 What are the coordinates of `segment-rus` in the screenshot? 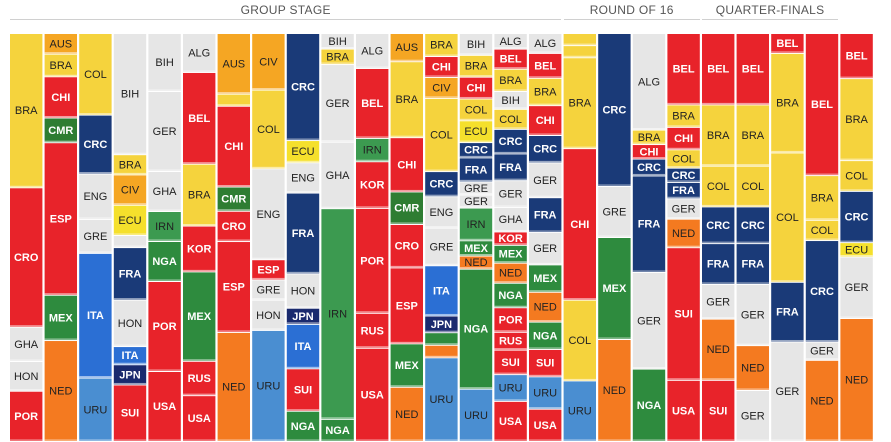 It's located at (510, 341).